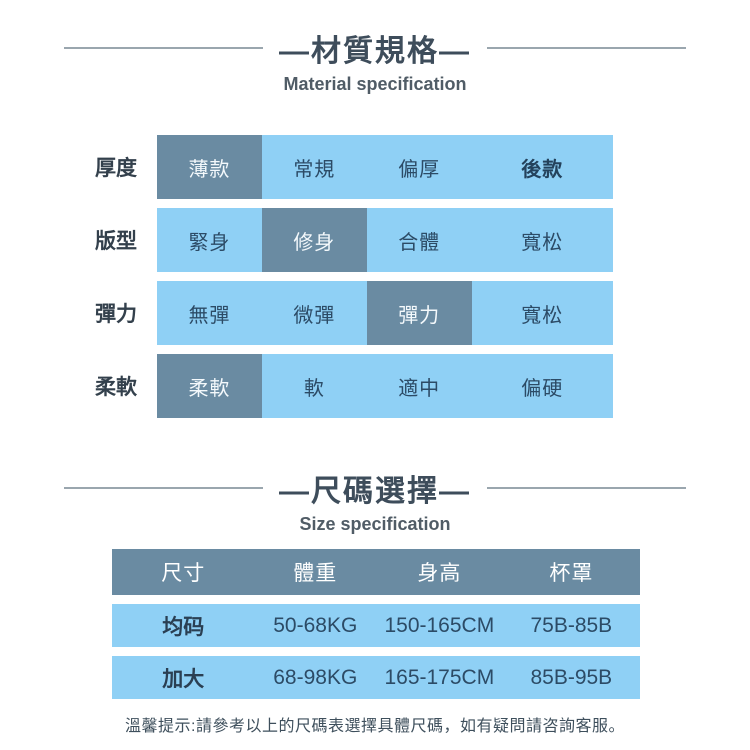 This screenshot has height=750, width=750. I want to click on material-row-elasticity: 彈力 無彈 微彈 彈力 寬松, so click(354, 313).